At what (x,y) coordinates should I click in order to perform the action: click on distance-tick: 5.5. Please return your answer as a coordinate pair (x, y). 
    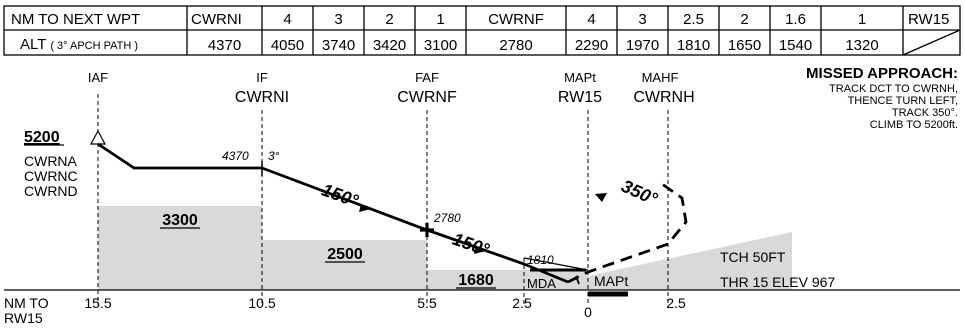
    Looking at the image, I should click on (427, 303).